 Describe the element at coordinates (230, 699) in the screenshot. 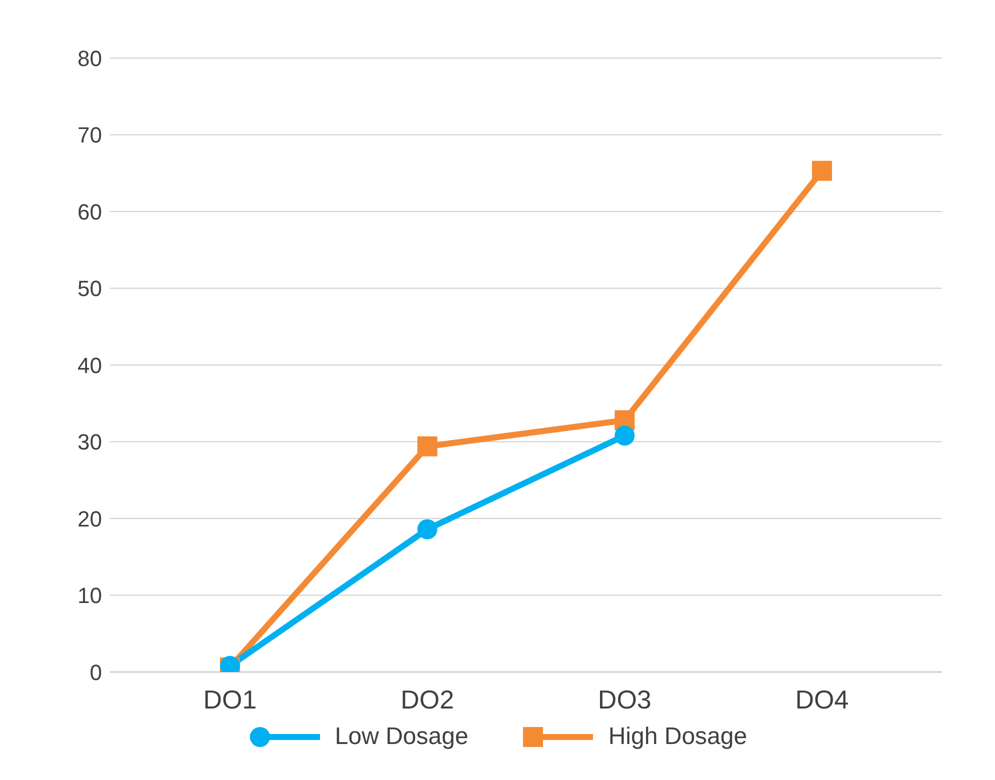

I see `x-tick-label: DO1` at that location.